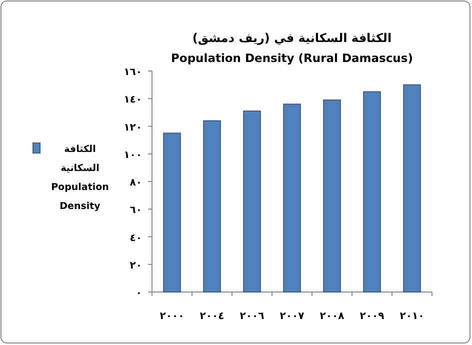 Image resolution: width=472 pixels, height=345 pixels. Describe the element at coordinates (136, 266) in the screenshot. I see `y-tick-label: ٢٠` at that location.